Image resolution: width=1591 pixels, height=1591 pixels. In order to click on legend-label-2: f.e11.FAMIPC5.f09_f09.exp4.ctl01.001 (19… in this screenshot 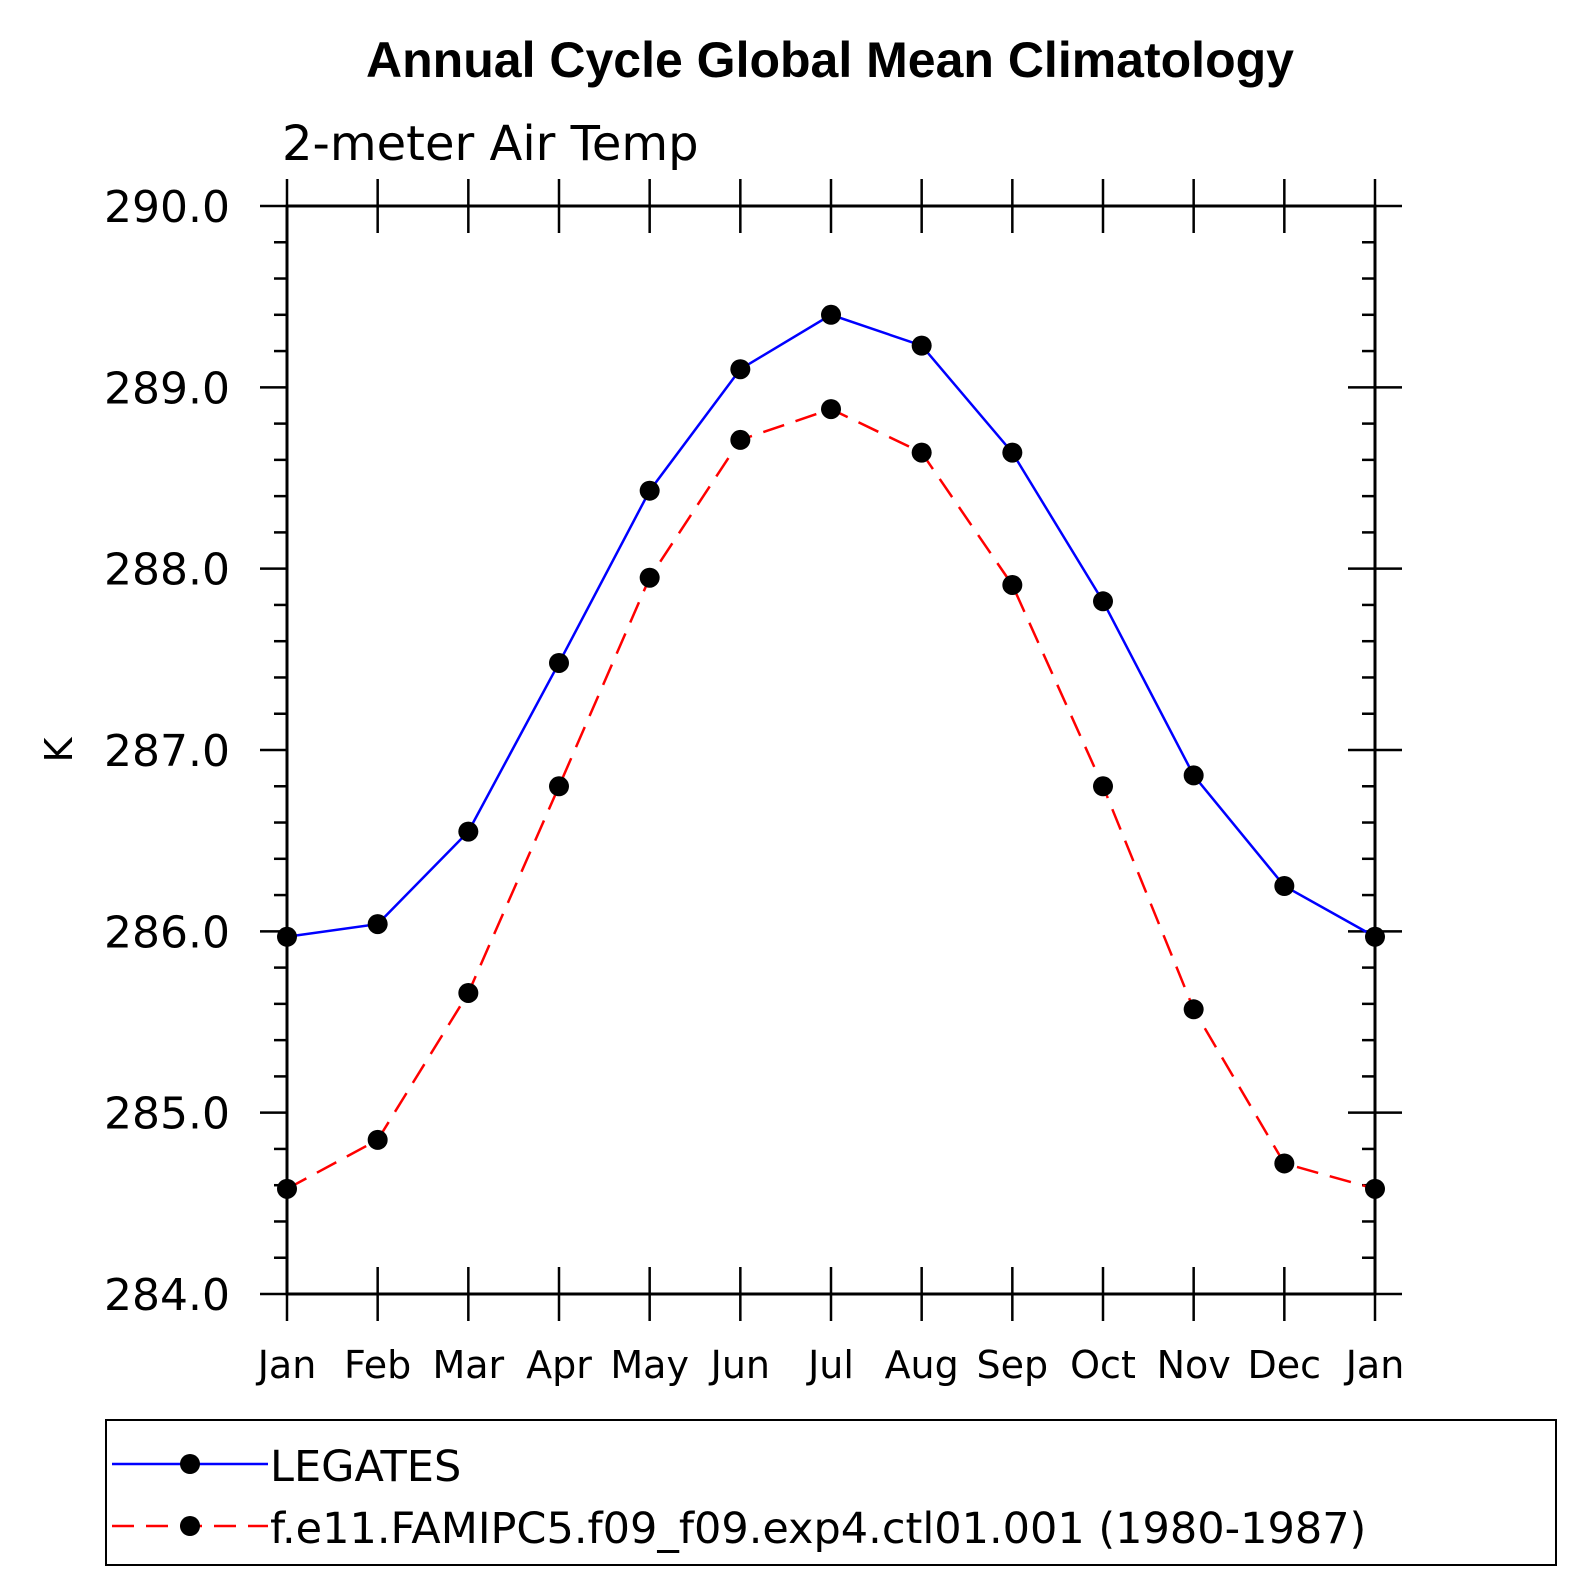, I will do `click(818, 1529)`.